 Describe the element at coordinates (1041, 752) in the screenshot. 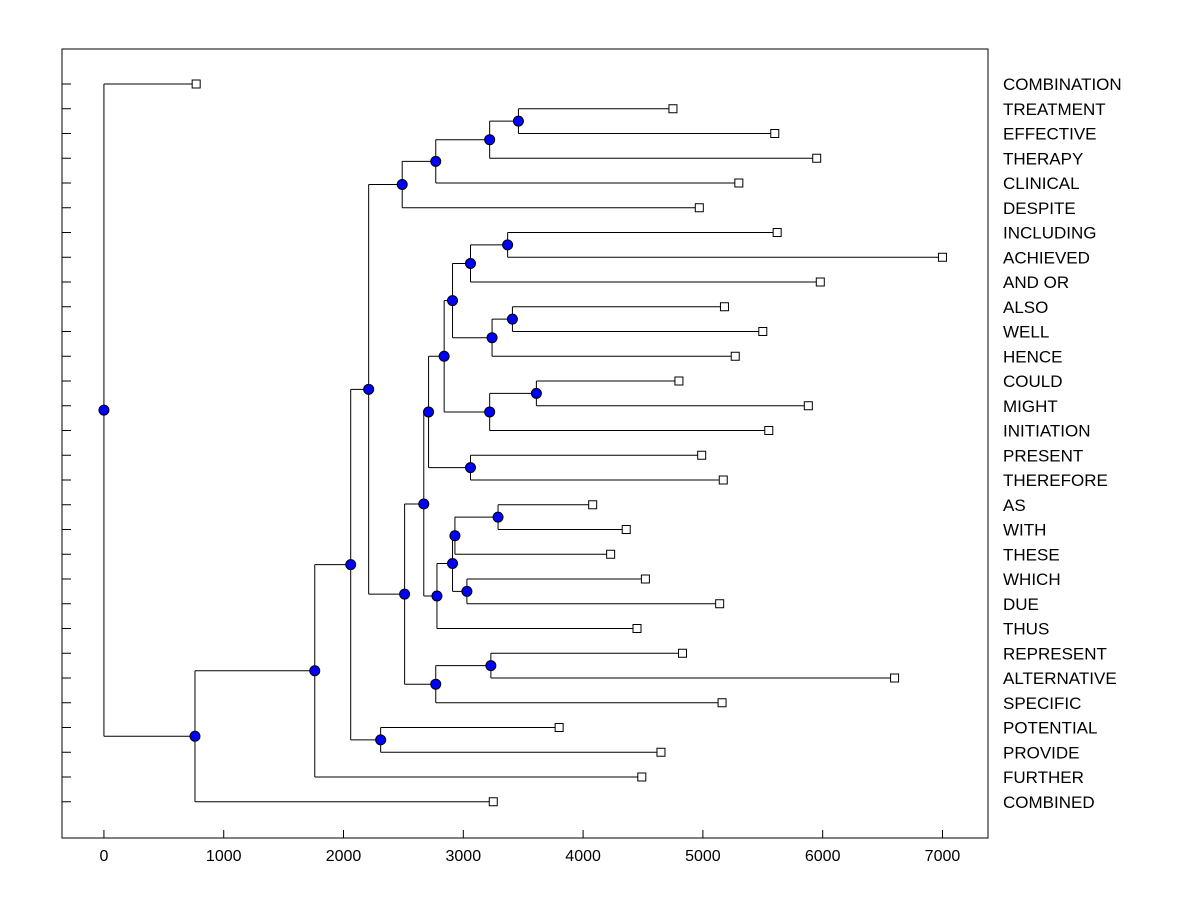

I see `leaf-label: PROVIDE` at that location.